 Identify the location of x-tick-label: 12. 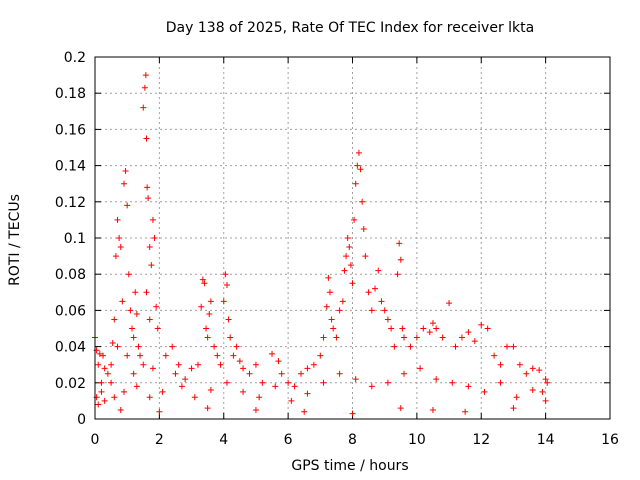
(481, 440).